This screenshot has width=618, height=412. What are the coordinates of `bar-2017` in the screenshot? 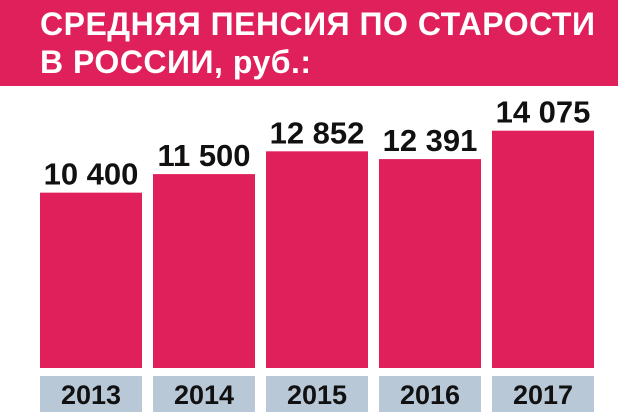 It's located at (543, 249).